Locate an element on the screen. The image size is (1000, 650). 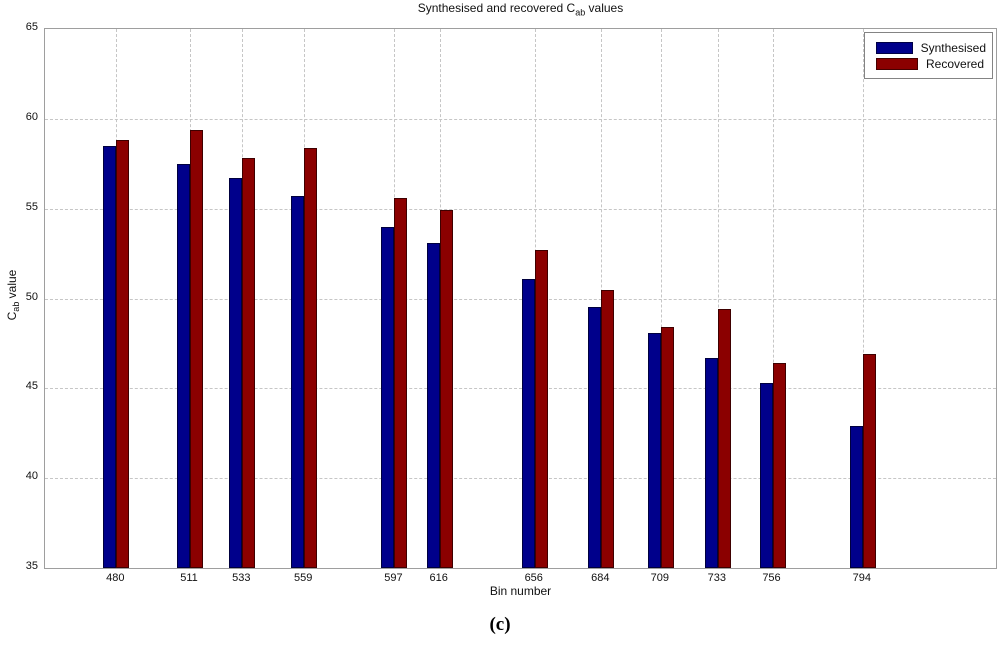
legend-label-synthesised: Synthesised is located at coordinates (953, 47).